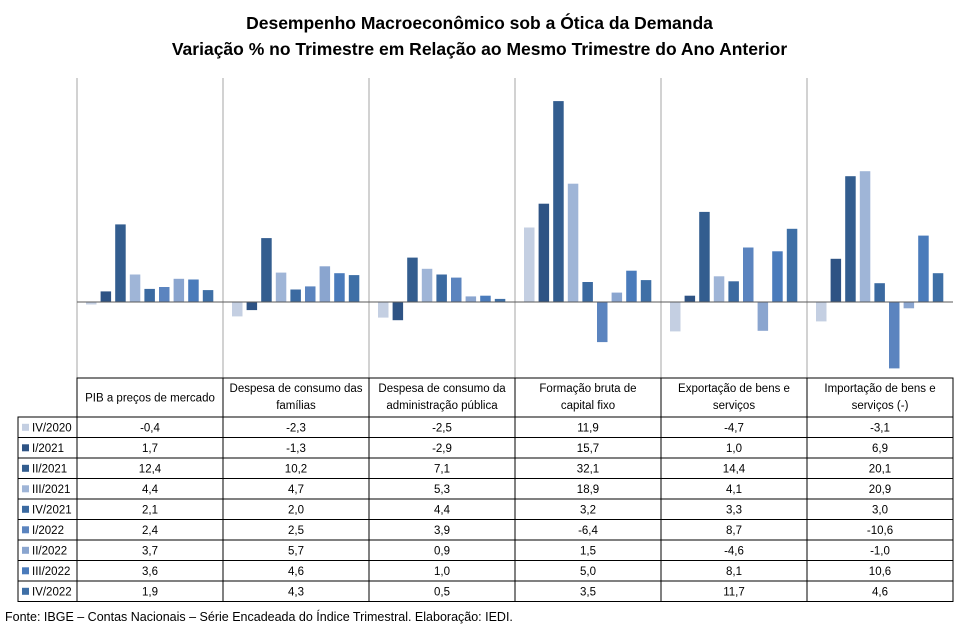  What do you see at coordinates (588, 469) in the screenshot?
I see `data-label: 32,1` at bounding box center [588, 469].